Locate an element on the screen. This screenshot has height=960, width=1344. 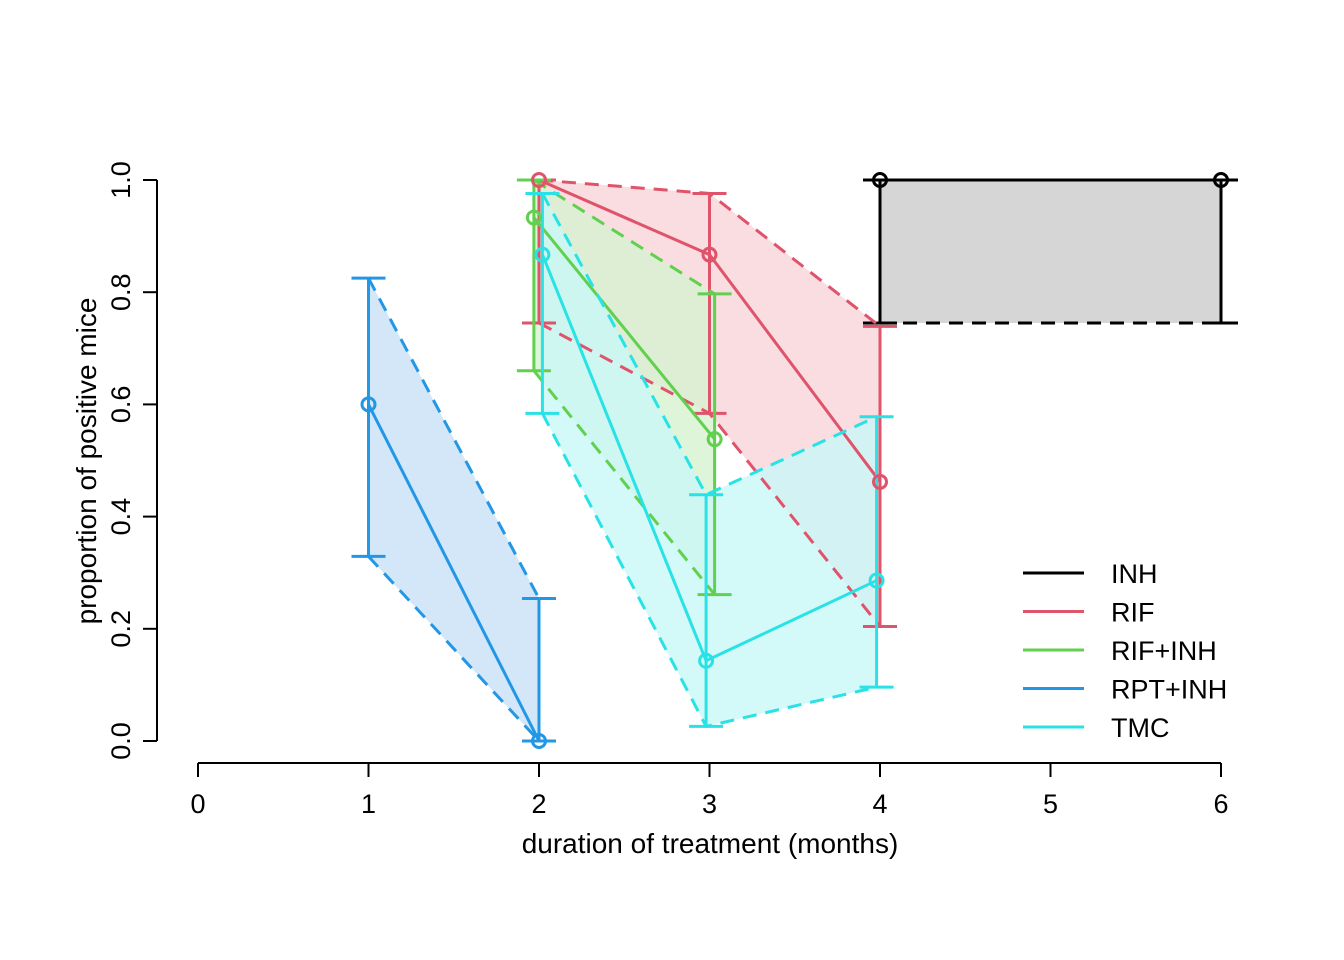
series-line-tmc is located at coordinates (709, 458).